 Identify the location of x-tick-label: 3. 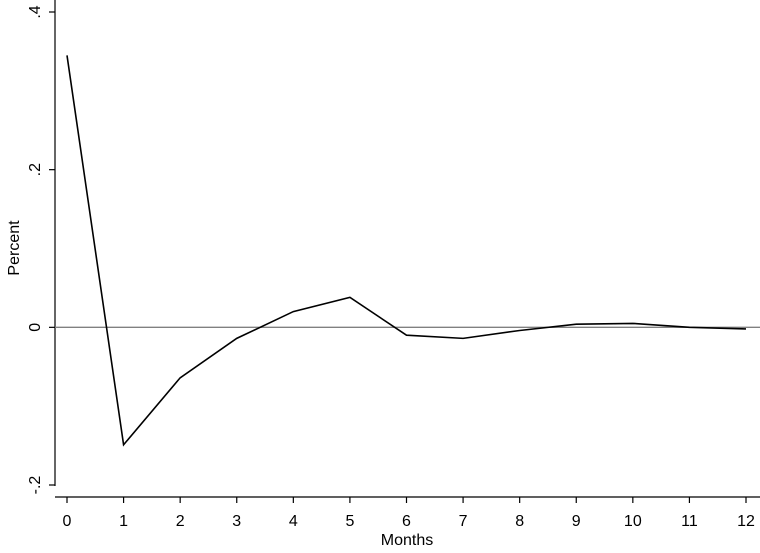
(236, 521).